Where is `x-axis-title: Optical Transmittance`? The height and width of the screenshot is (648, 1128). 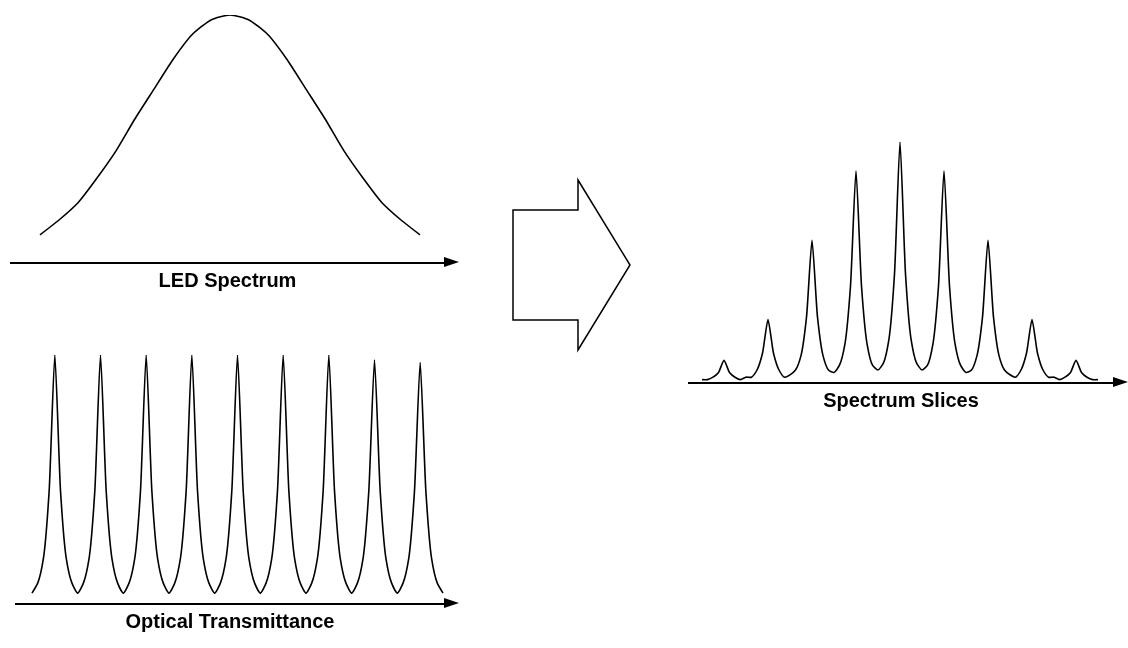
x-axis-title: Optical Transmittance is located at coordinates (230, 620).